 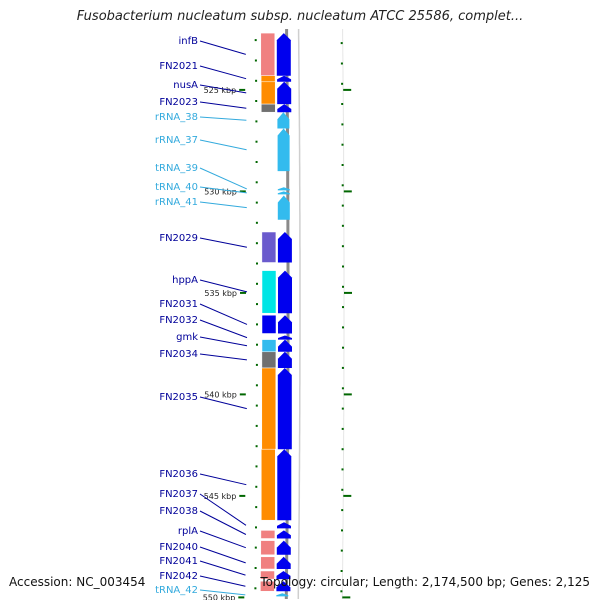 I want to click on leader-line-FN2041, so click(x=222, y=568).